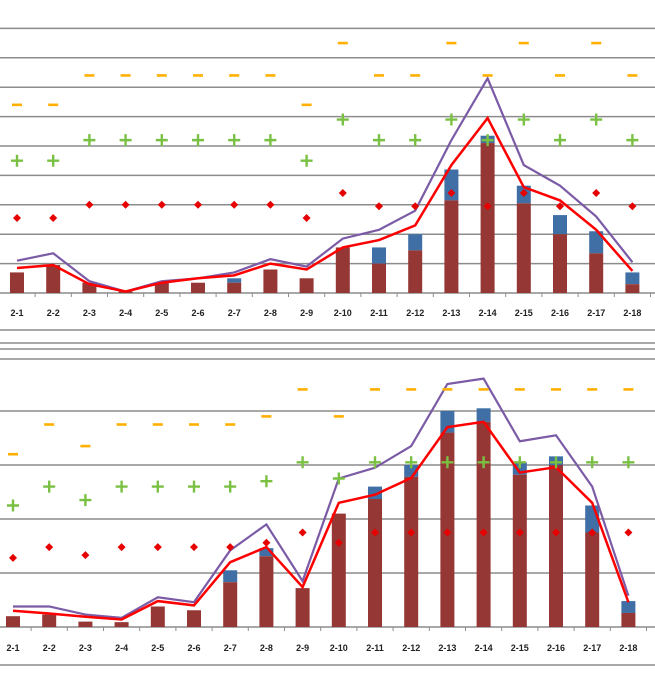 The width and height of the screenshot is (655, 683). What do you see at coordinates (524, 313) in the screenshot?
I see `x-tick-label: 2-15` at bounding box center [524, 313].